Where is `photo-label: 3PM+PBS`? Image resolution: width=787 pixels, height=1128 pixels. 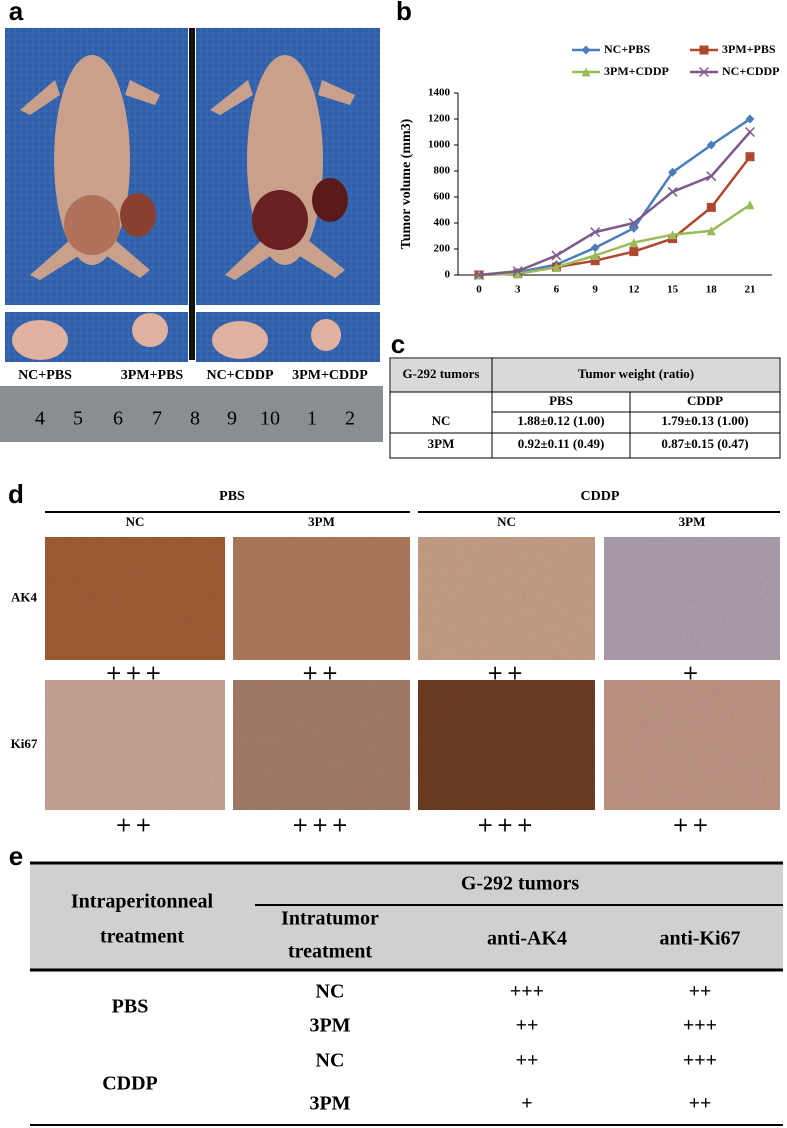 photo-label: 3PM+PBS is located at coordinates (152, 375).